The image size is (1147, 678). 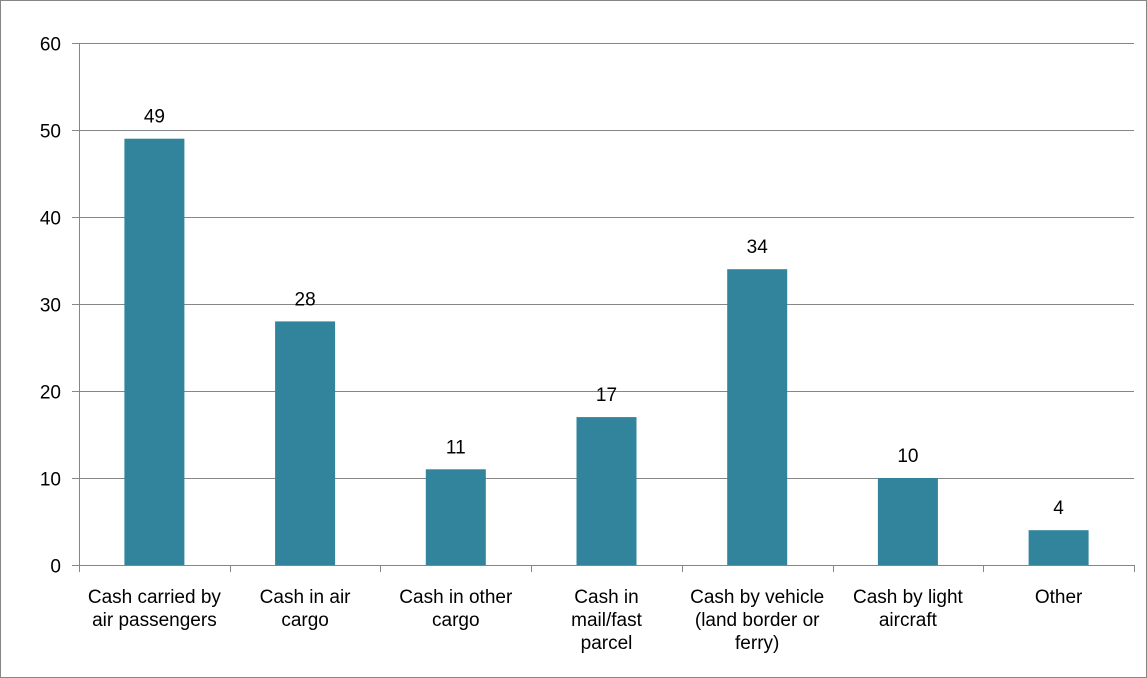 I want to click on x-category-label-line: Cash by light, so click(x=908, y=597).